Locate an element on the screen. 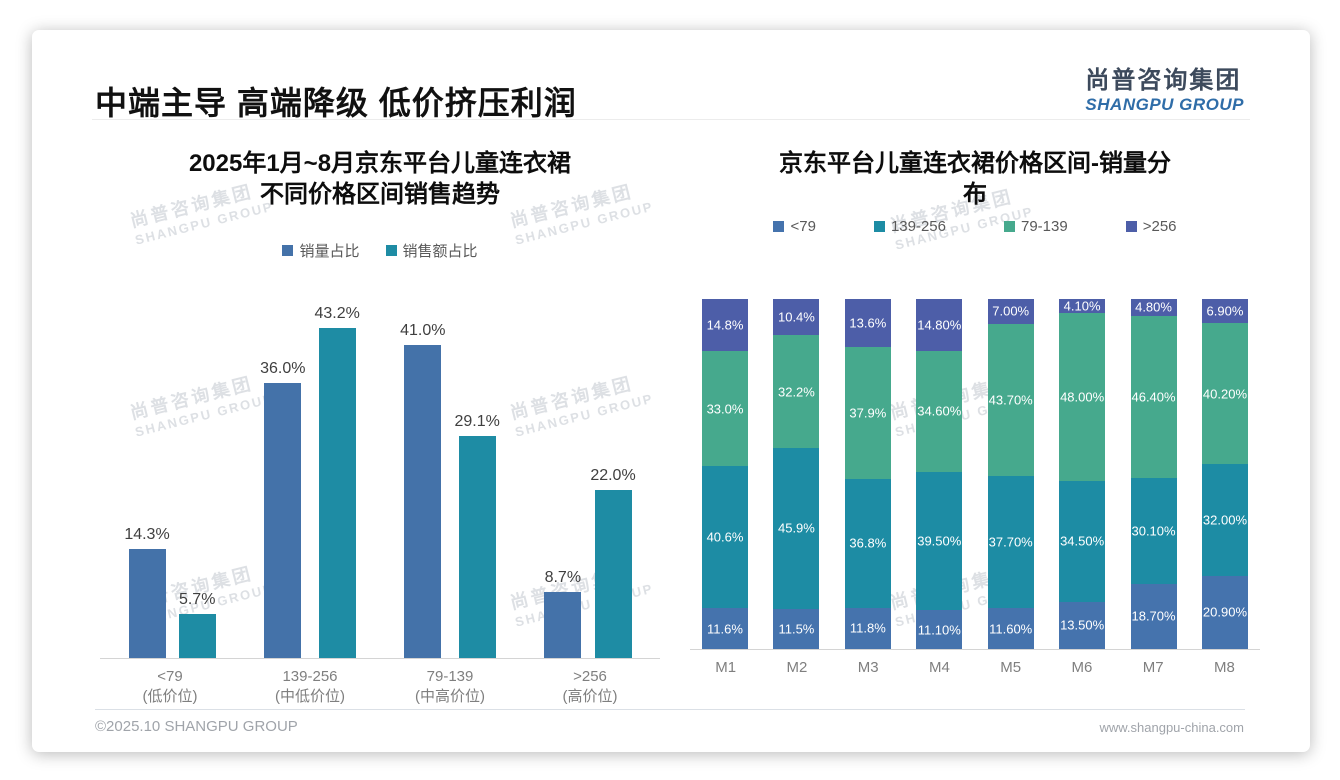  bar-segment: 7.00% is located at coordinates (1010, 311).